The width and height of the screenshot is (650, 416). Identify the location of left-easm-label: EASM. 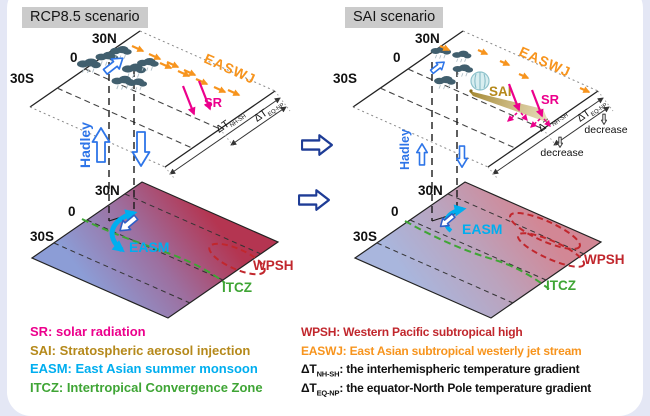
(149, 247).